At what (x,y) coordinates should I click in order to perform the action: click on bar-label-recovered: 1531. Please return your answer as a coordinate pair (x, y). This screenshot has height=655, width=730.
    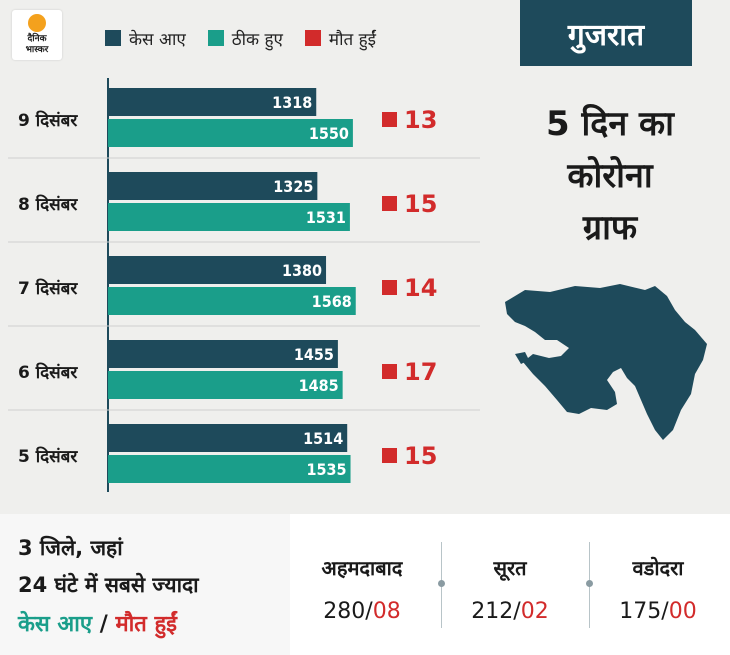
    Looking at the image, I should click on (326, 217).